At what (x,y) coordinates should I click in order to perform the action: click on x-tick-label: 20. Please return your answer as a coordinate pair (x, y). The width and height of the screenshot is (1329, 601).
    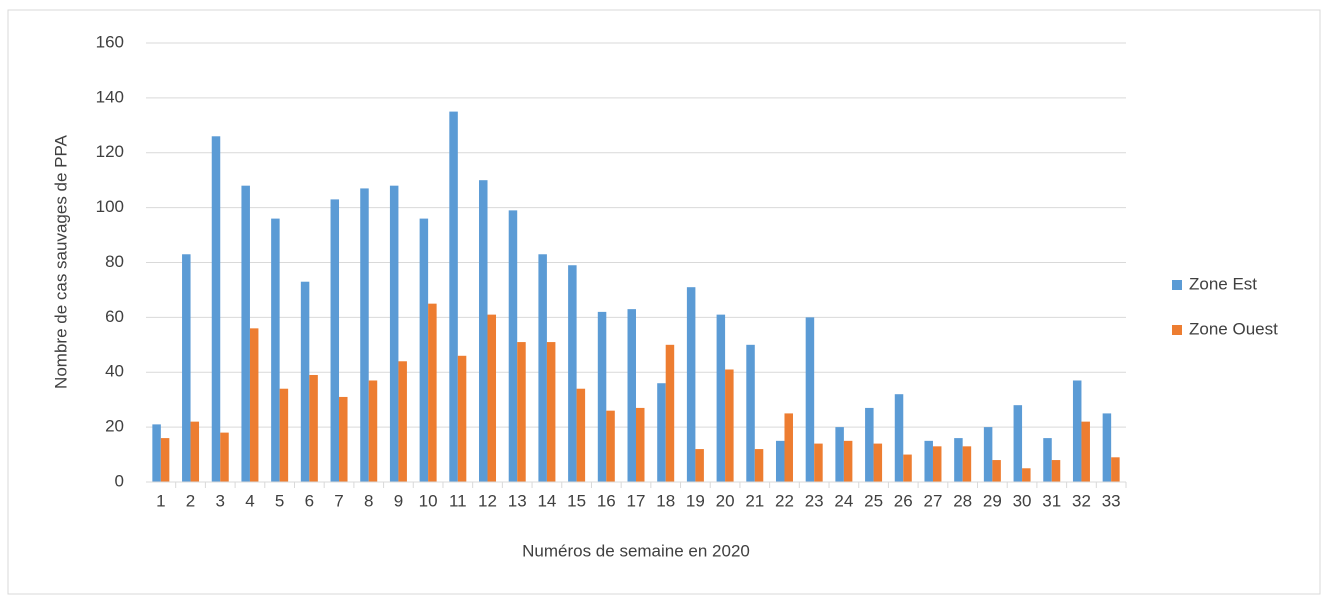
    Looking at the image, I should click on (725, 500).